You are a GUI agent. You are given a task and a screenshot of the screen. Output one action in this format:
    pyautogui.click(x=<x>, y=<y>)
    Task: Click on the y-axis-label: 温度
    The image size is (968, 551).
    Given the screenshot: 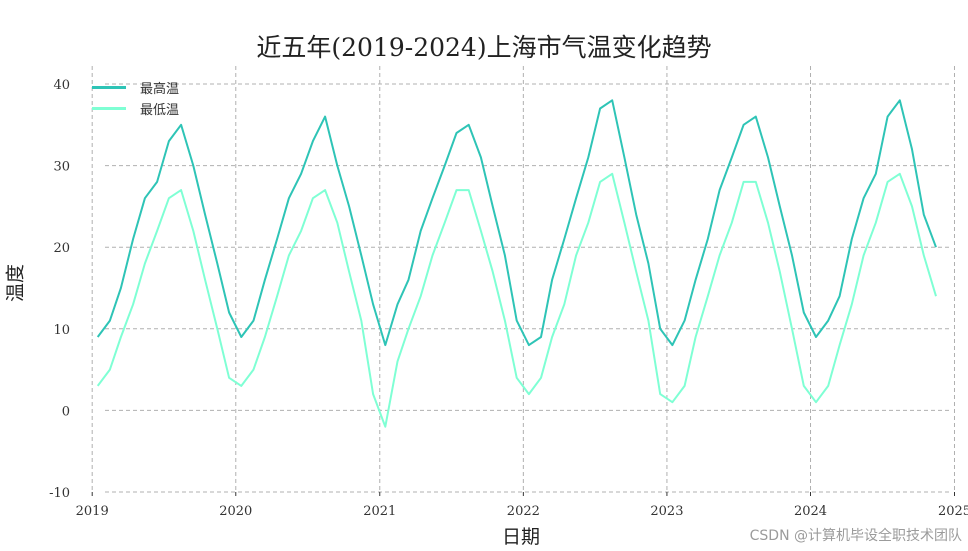 What is the action you would take?
    pyautogui.click(x=15, y=283)
    